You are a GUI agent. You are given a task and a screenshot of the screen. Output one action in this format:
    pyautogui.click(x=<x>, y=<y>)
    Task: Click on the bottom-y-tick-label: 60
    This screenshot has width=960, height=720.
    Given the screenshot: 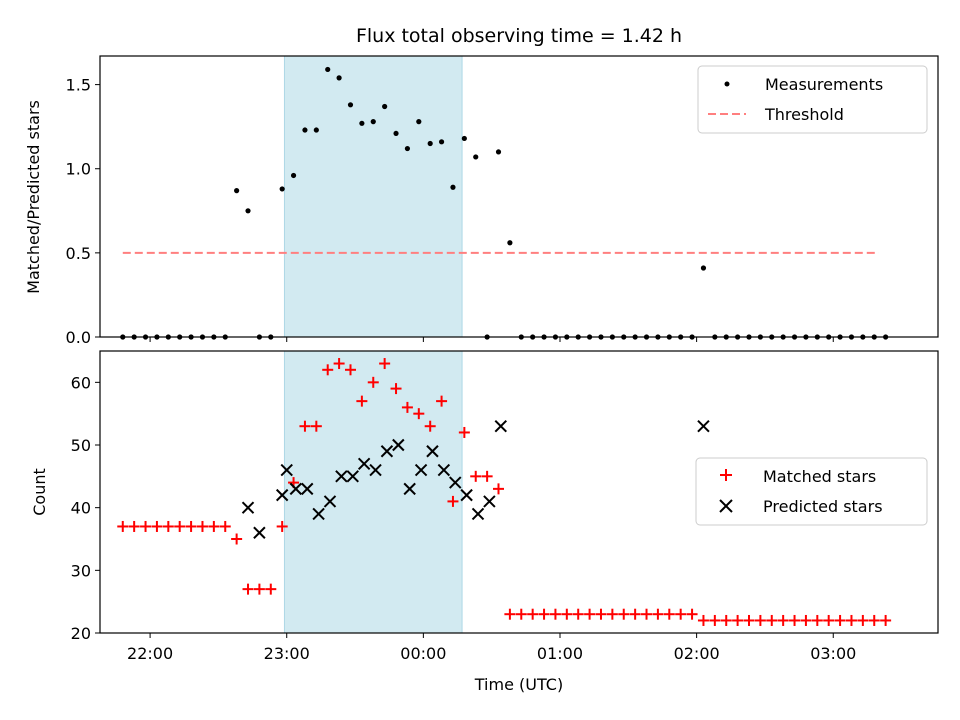 What is the action you would take?
    pyautogui.click(x=81, y=382)
    